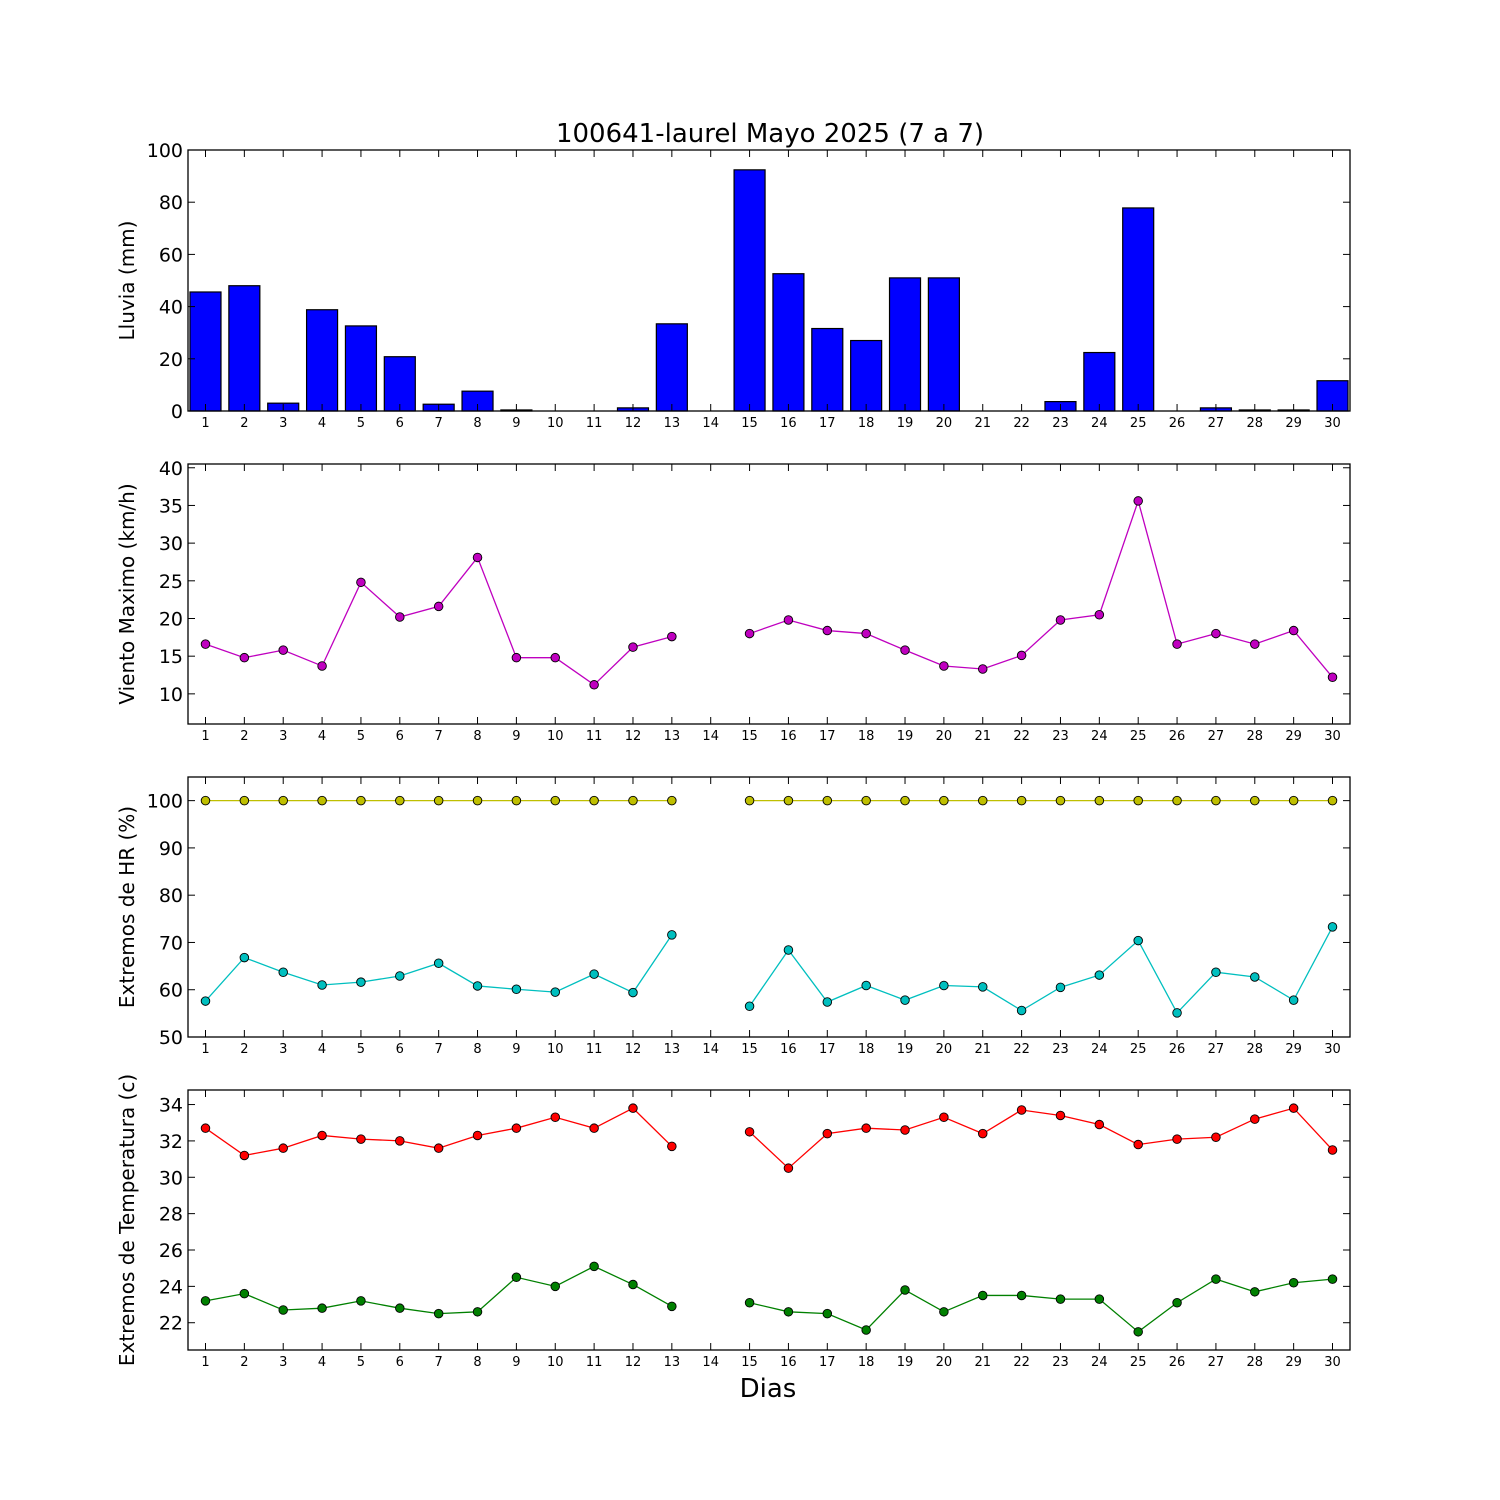 The height and width of the screenshot is (1500, 1500). What do you see at coordinates (769, 1220) in the screenshot?
I see `axes-frame` at bounding box center [769, 1220].